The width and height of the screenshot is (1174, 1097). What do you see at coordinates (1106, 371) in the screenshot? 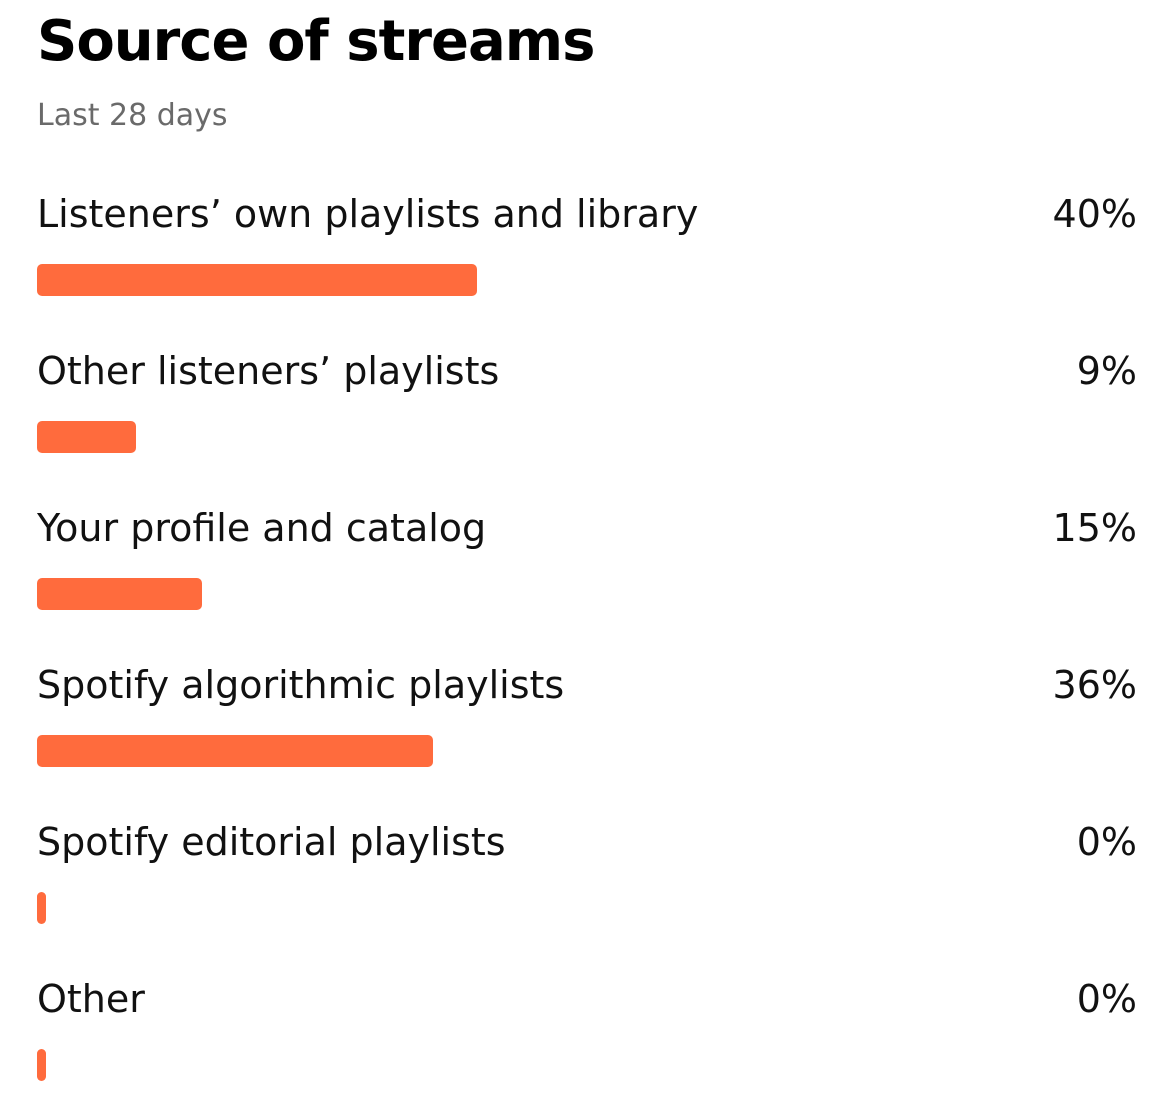
I see `value-label: 9%` at bounding box center [1106, 371].